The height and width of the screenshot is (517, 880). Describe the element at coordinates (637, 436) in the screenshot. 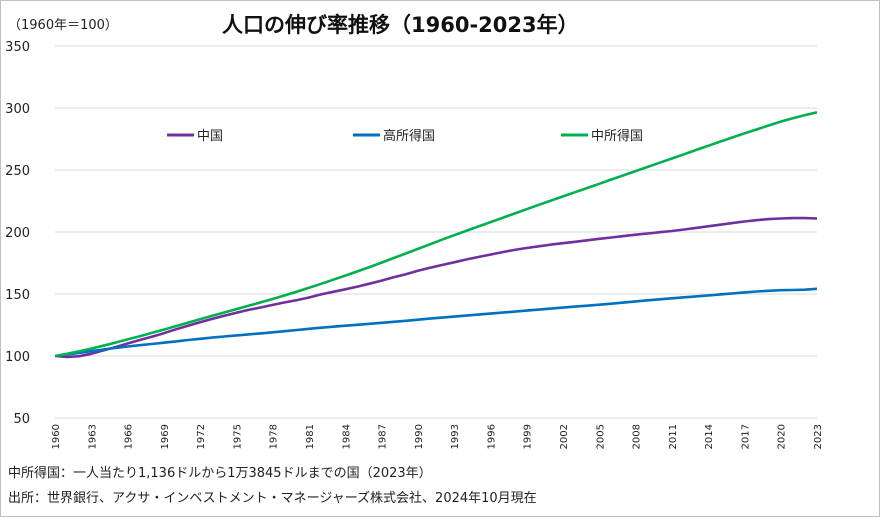

I see `x-tick-label: 2008` at that location.